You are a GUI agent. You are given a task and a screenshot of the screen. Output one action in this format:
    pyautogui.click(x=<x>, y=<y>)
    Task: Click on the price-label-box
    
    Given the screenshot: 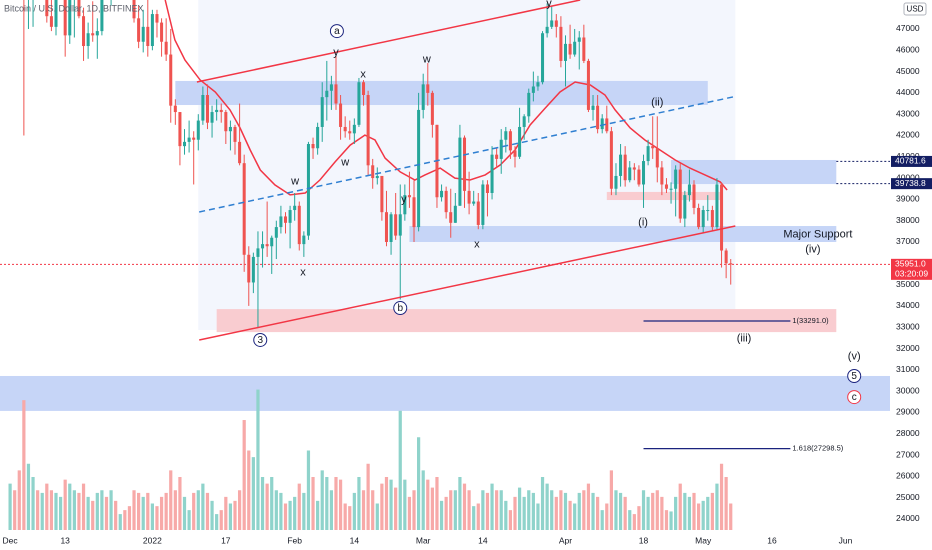 What is the action you would take?
    pyautogui.click(x=911, y=184)
    